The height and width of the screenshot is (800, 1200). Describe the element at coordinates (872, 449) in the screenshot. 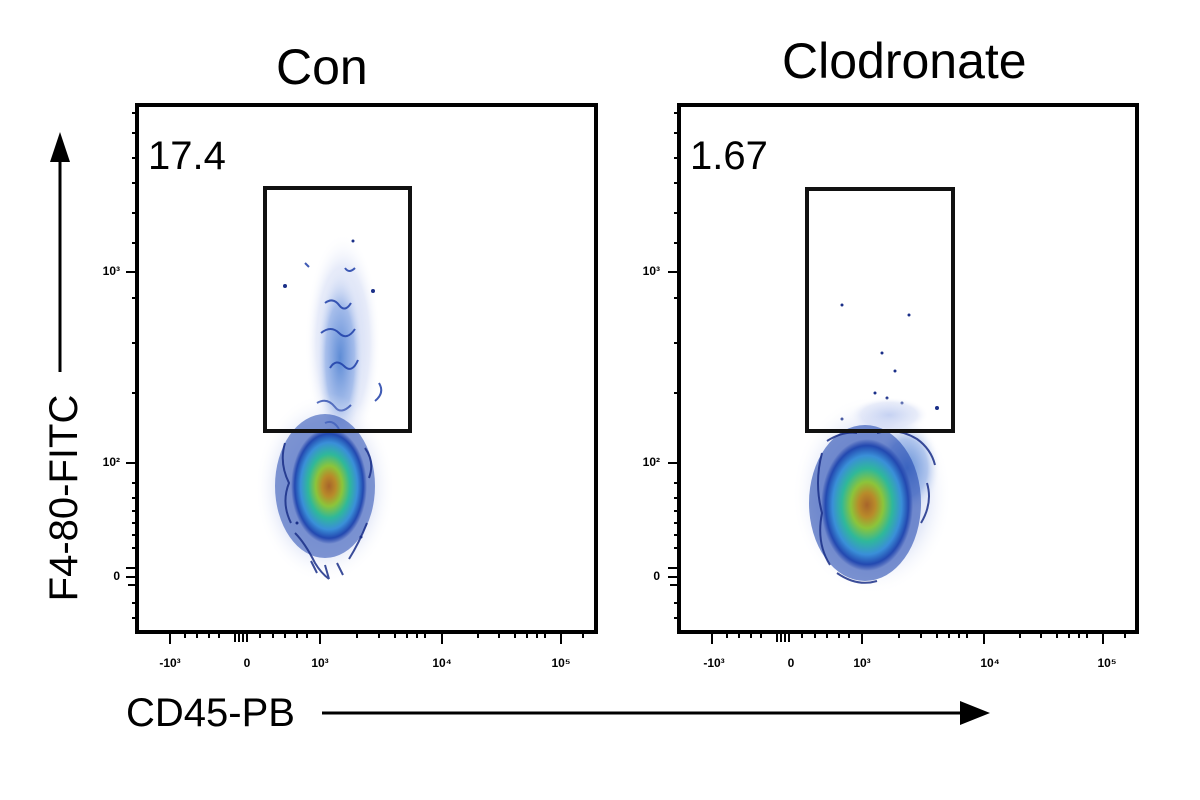

I see `density-plot-clodronate` at that location.